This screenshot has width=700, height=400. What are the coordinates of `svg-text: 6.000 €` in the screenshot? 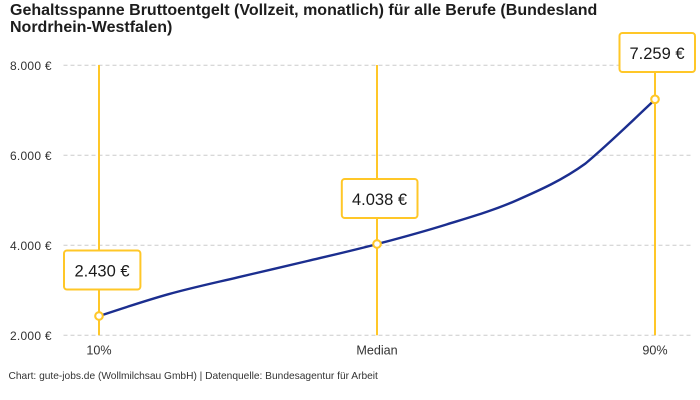 It's located at (31, 156).